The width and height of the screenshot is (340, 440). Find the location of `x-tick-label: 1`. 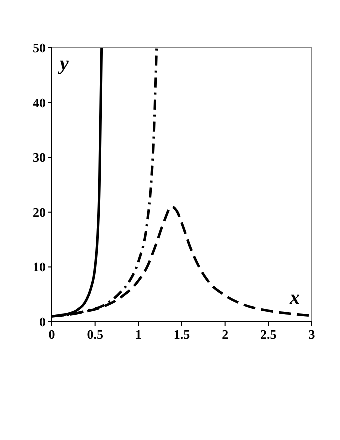

x-tick-label: 1 is located at coordinates (138, 334).